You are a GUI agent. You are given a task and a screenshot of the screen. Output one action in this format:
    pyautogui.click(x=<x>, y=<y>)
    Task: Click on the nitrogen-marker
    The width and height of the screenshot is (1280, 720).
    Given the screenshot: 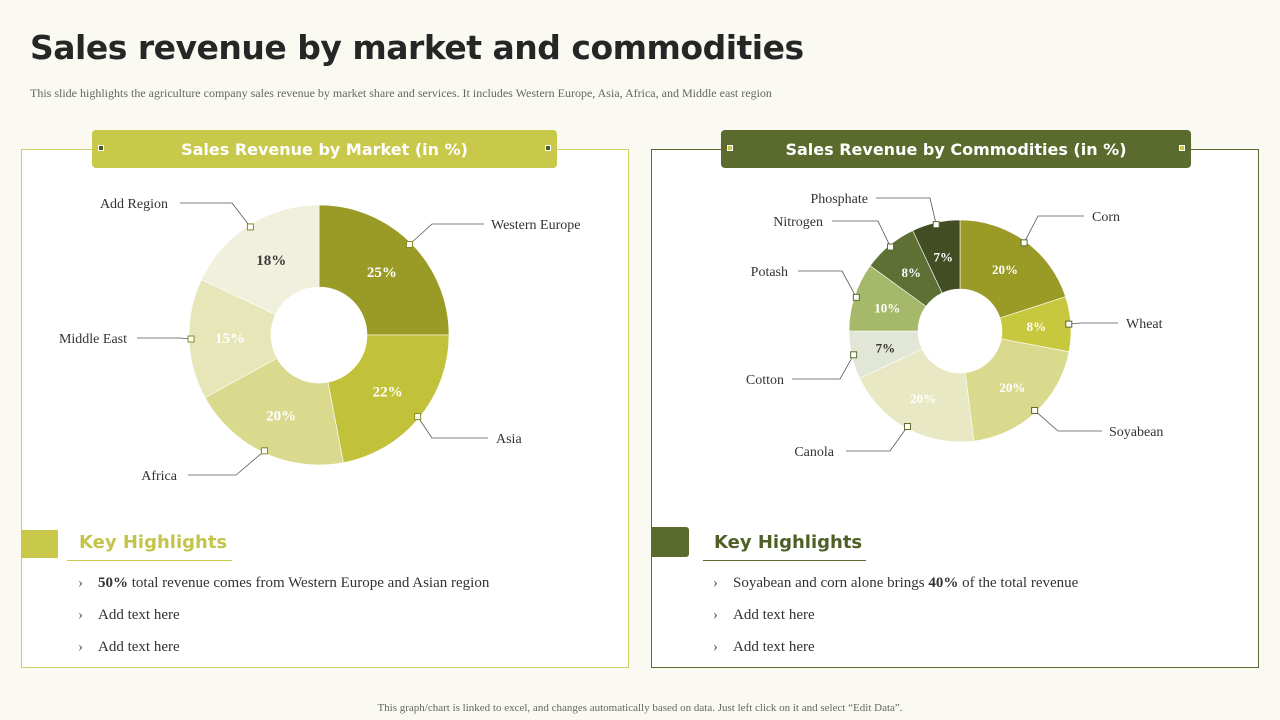 What is the action you would take?
    pyautogui.click(x=891, y=247)
    